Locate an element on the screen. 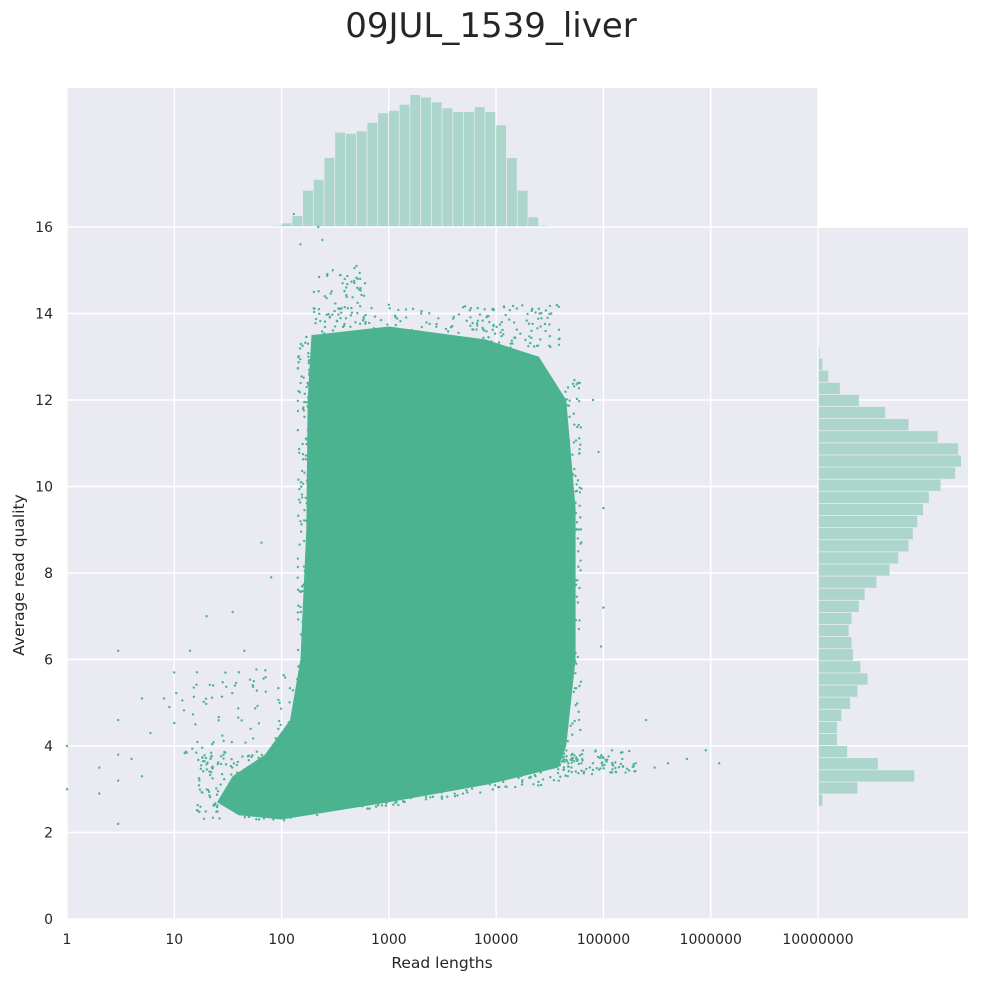 This screenshot has height=981, width=983. x-tick-label: 1 is located at coordinates (67, 940).